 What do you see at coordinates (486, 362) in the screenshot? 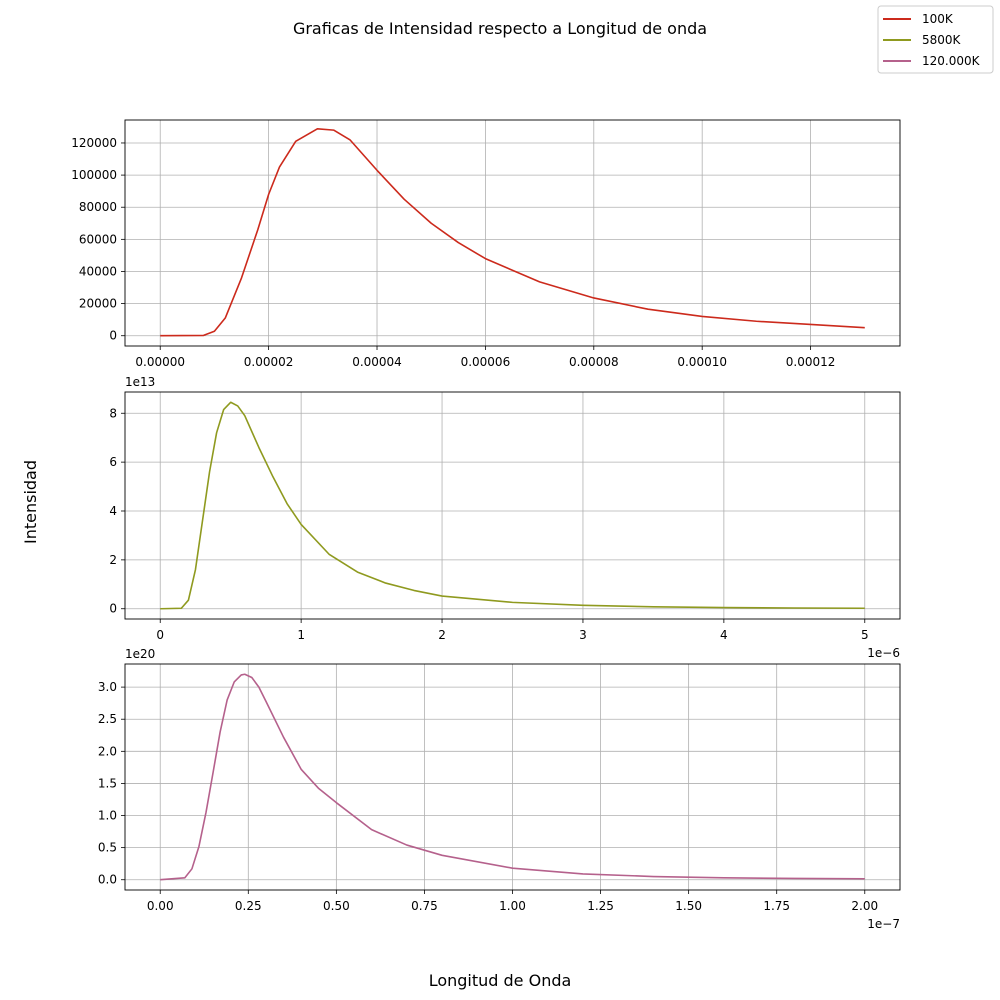
I see `x-tick-label: 0.00006` at bounding box center [486, 362].